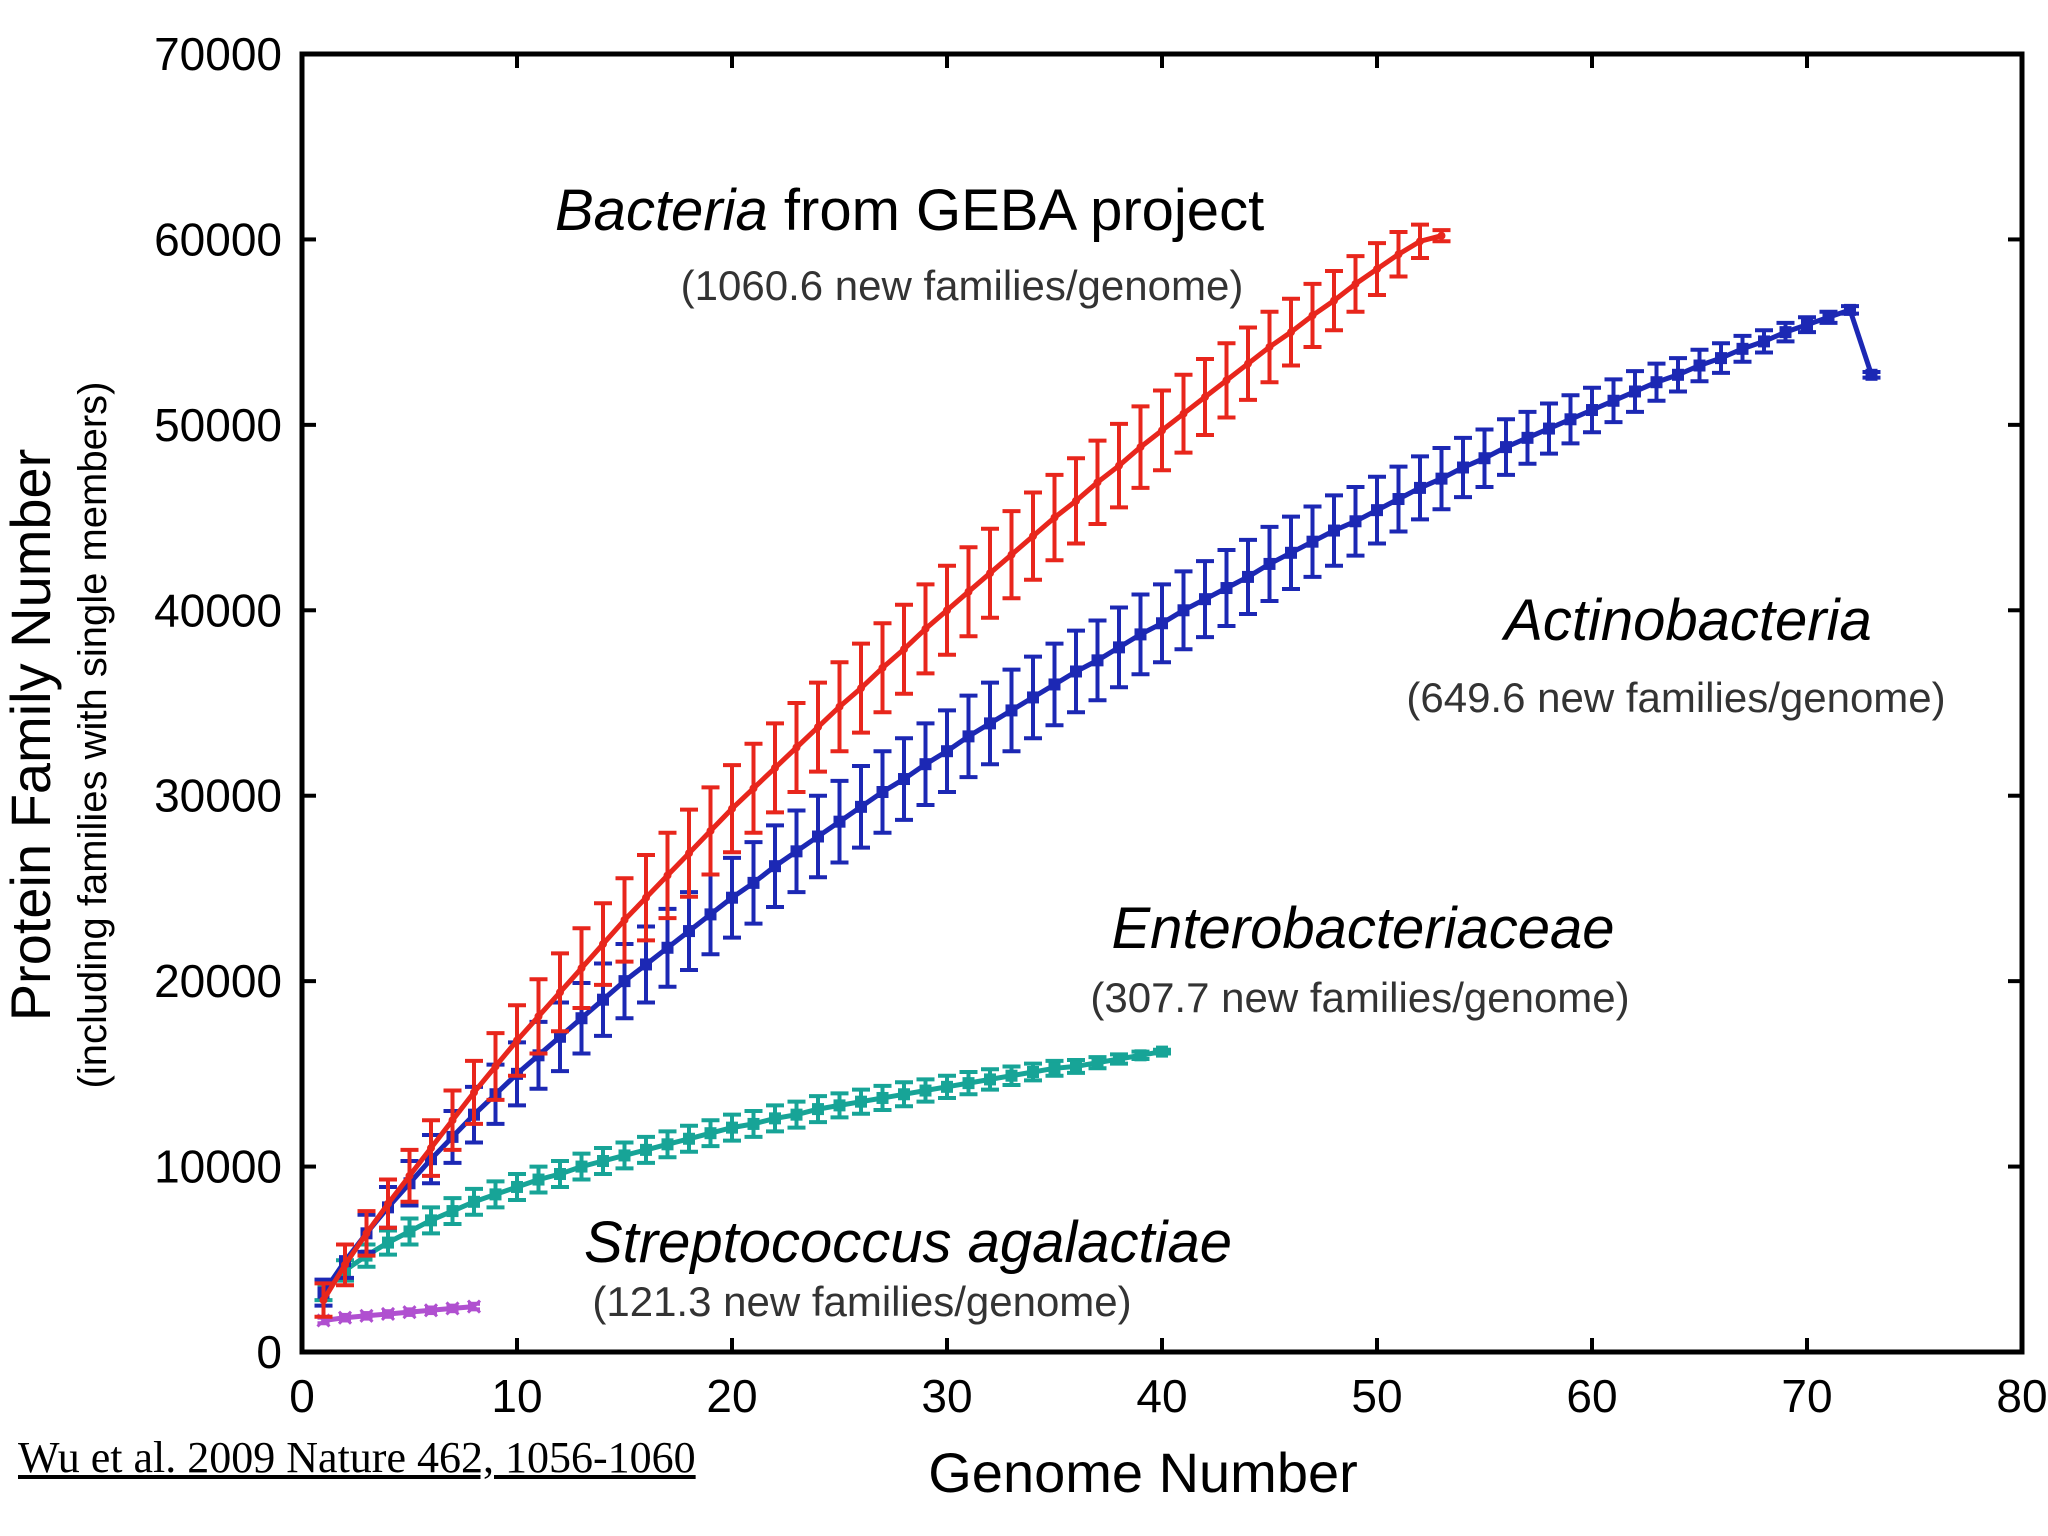 The width and height of the screenshot is (2048, 1536). I want to click on y-tick-label: 40000, so click(218, 610).